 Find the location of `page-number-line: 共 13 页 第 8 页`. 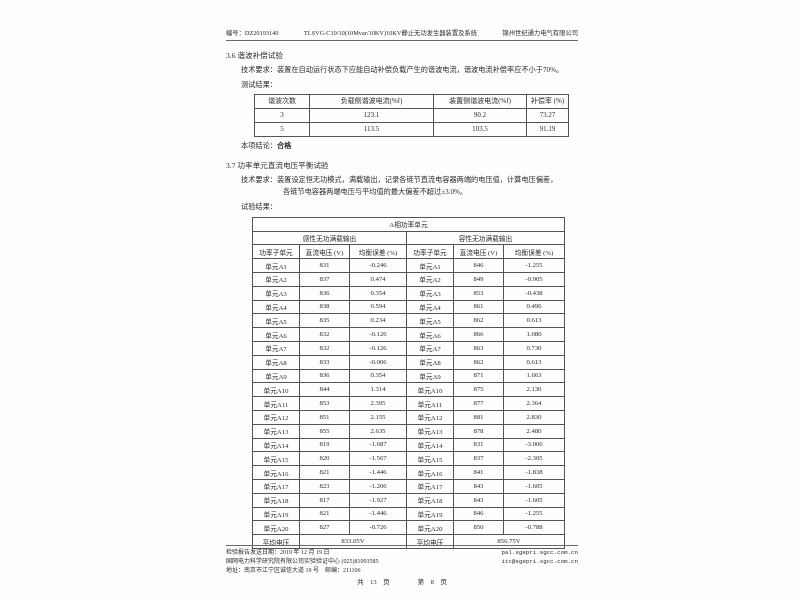

page-number-line: 共 13 页 第 8 页 is located at coordinates (402, 583).